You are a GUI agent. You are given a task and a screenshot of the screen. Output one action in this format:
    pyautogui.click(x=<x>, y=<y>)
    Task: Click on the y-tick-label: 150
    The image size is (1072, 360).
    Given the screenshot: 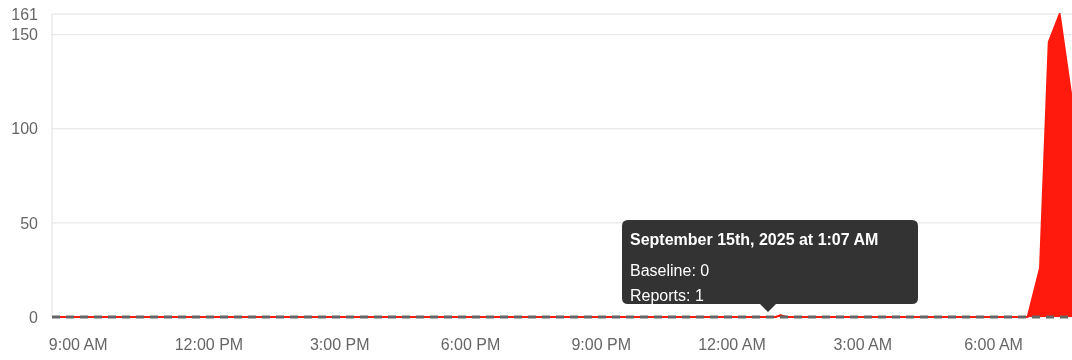 What is the action you would take?
    pyautogui.click(x=25, y=35)
    